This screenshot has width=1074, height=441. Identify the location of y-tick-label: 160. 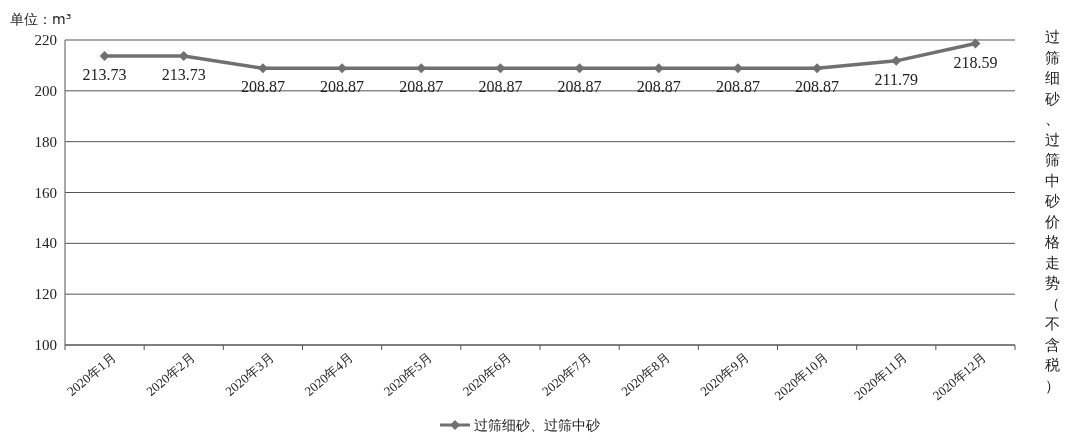
(45, 192).